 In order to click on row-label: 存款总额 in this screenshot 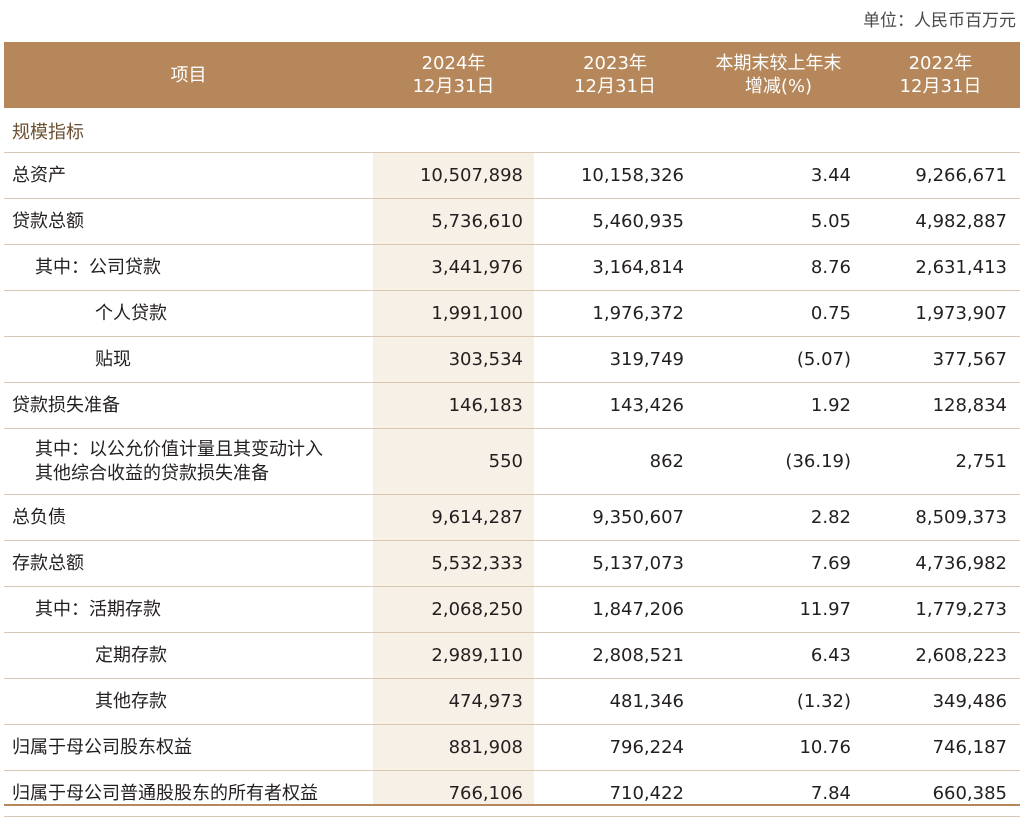, I will do `click(48, 563)`.